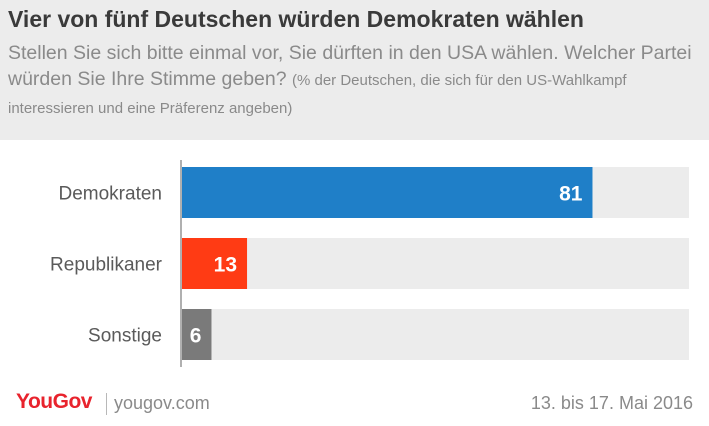 This screenshot has height=426, width=709. What do you see at coordinates (54, 401) in the screenshot?
I see `yougov-logo: YouGov` at bounding box center [54, 401].